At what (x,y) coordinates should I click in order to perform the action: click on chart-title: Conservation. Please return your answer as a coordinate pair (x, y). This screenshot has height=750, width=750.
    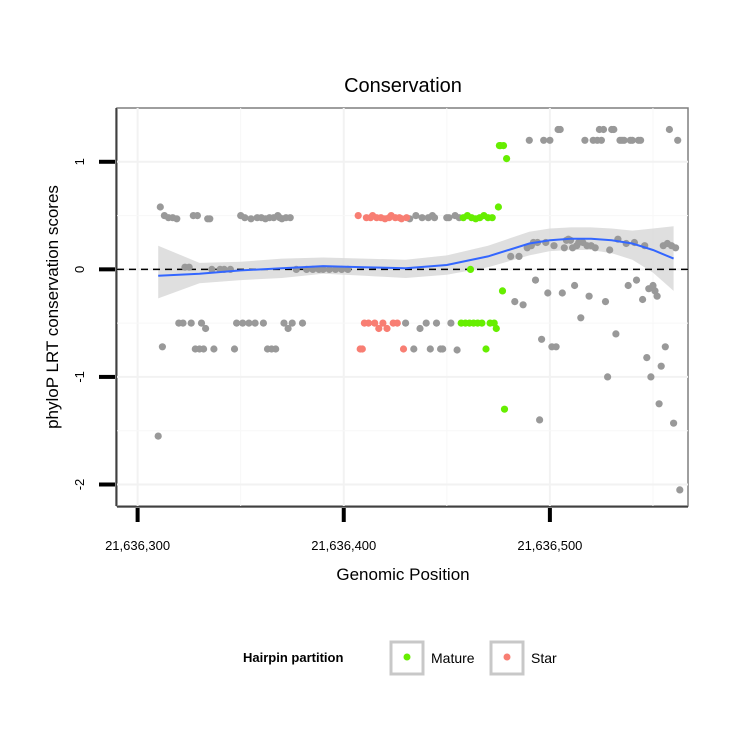
    Looking at the image, I should click on (403, 86).